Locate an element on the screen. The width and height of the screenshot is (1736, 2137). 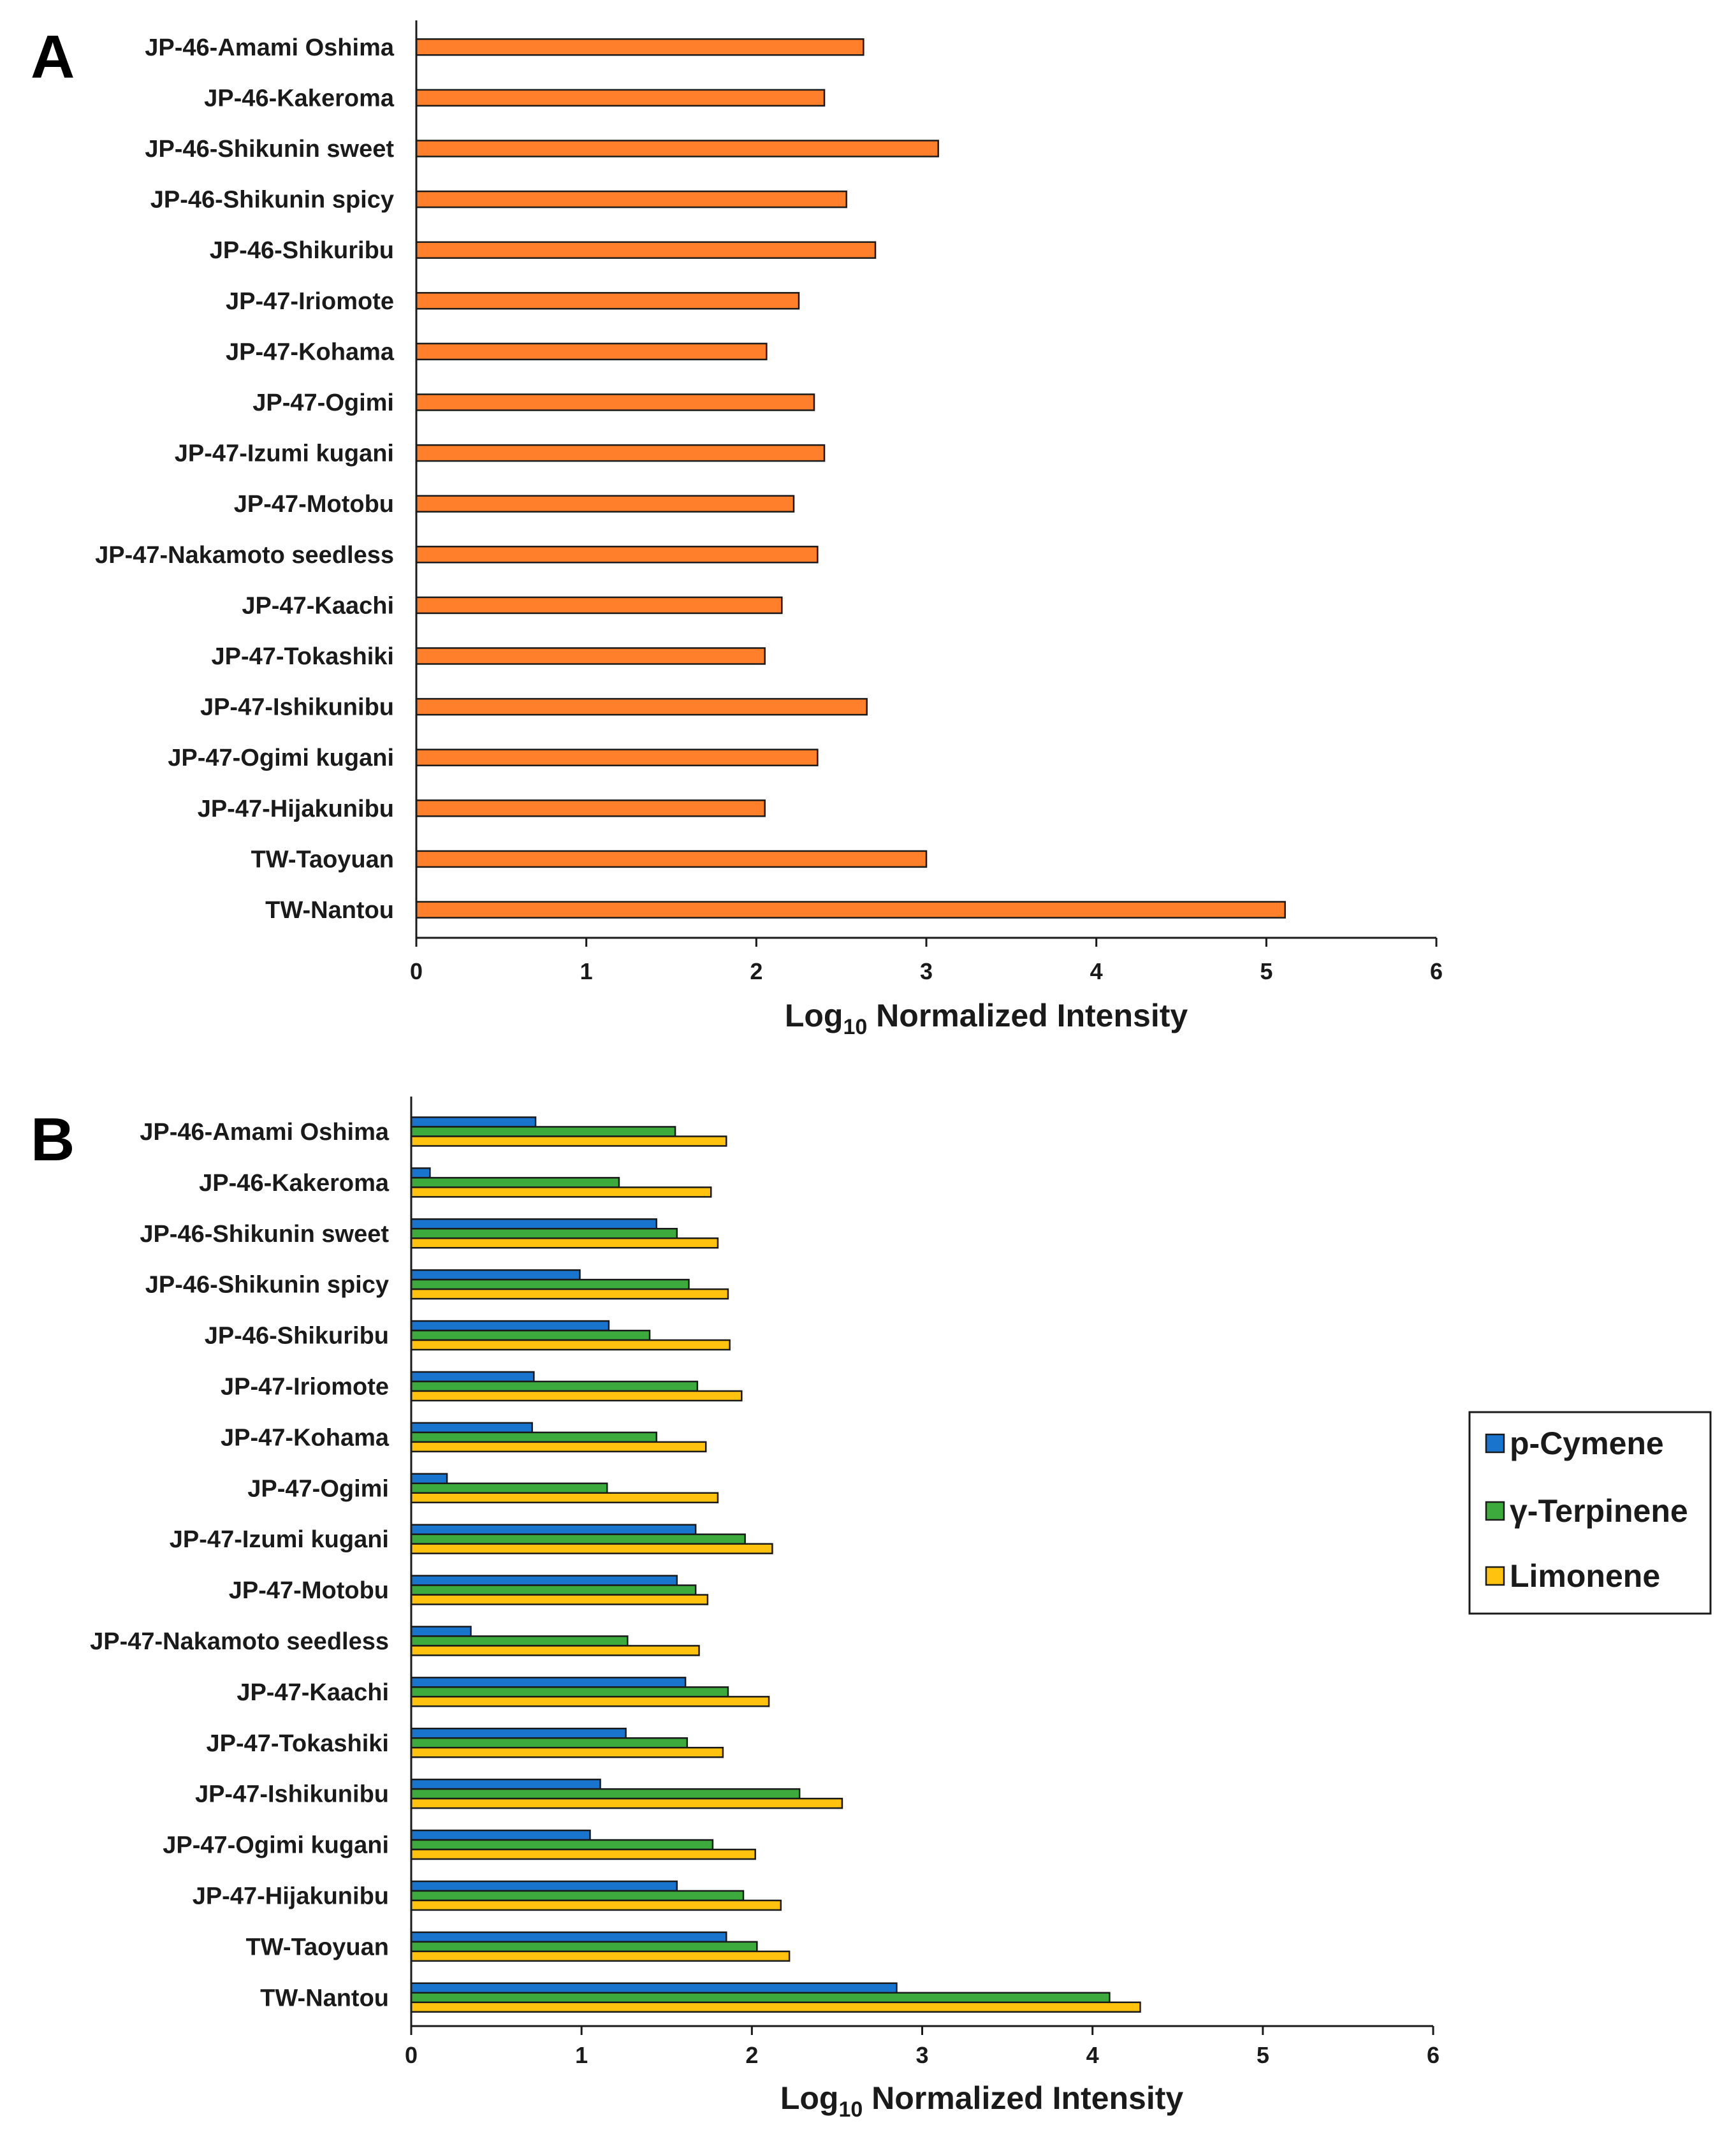
panel-b-letter: B is located at coordinates (53, 1139).